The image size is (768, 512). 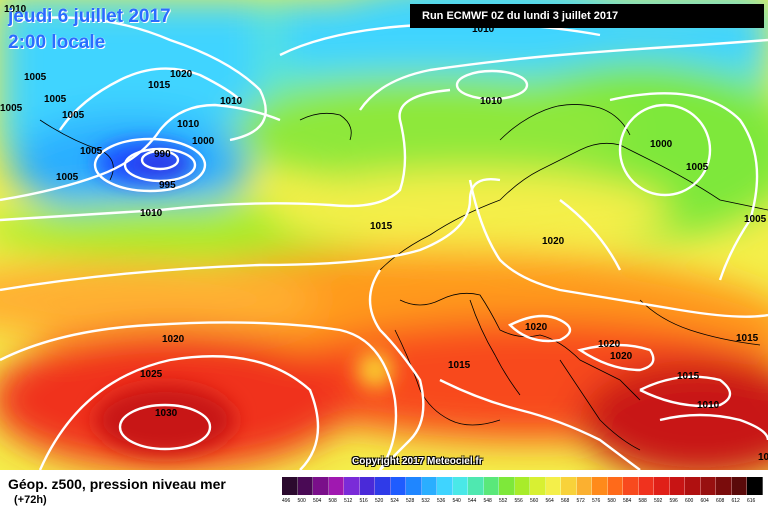 What do you see at coordinates (503, 501) in the screenshot?
I see `scale-label: 552` at bounding box center [503, 501].